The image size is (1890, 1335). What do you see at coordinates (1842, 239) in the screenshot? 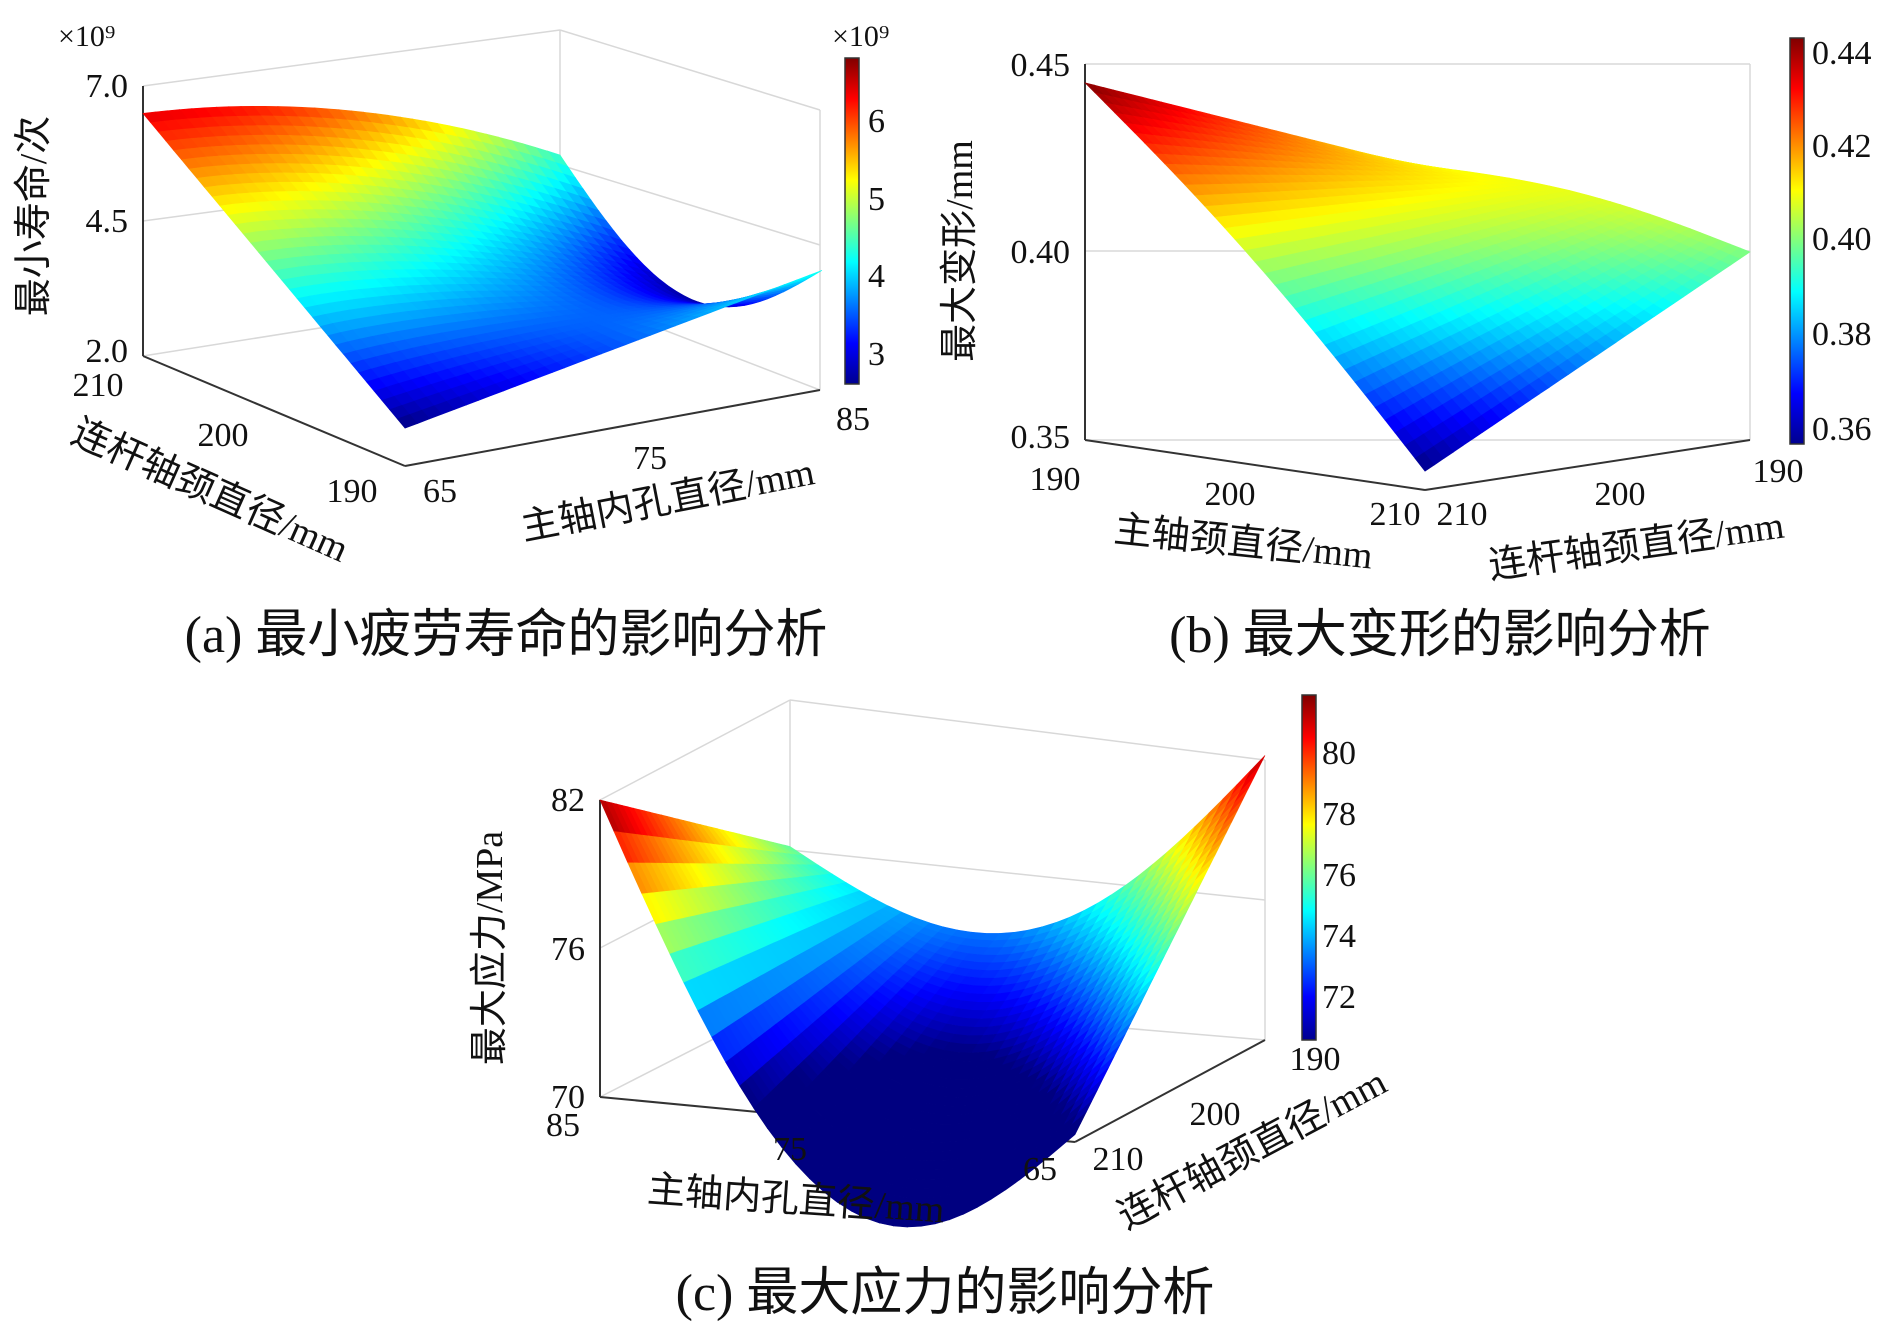
I see `panel-b-colorbar-tick: 0.40` at bounding box center [1842, 239].